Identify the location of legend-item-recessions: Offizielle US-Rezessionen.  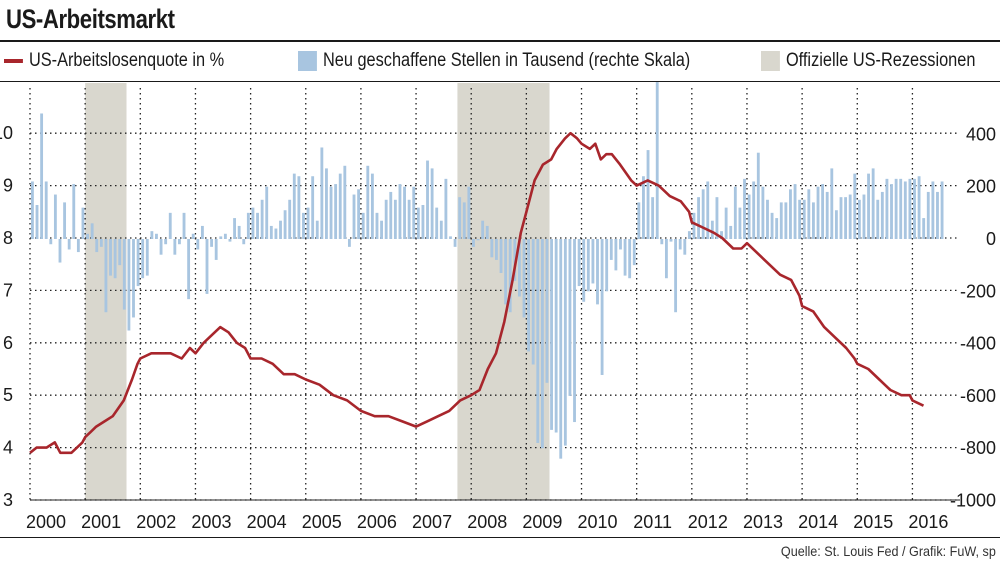
(868, 61).